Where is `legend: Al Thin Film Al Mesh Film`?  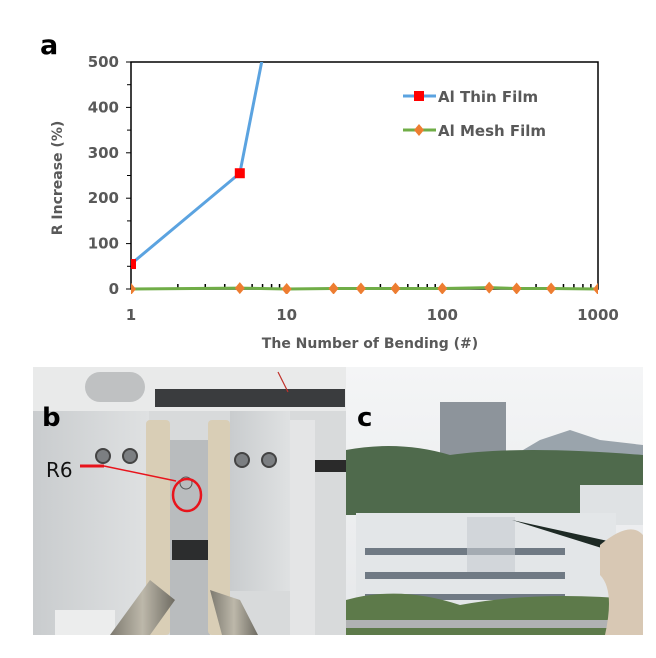
legend: Al Thin Film Al Mesh Film is located at coordinates (474, 114).